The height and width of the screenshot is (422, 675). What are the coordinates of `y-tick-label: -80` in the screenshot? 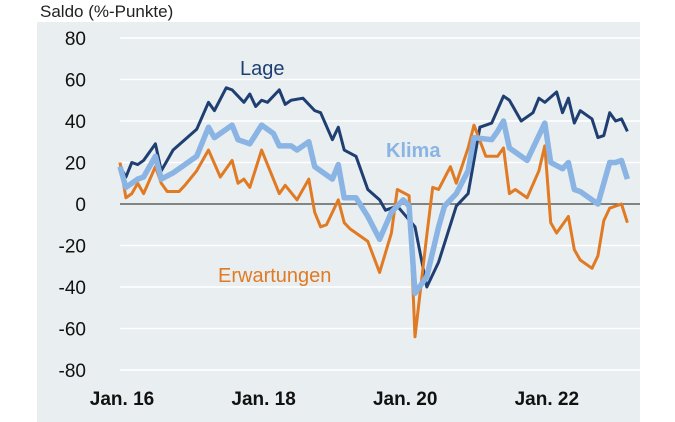 It's located at (72, 371).